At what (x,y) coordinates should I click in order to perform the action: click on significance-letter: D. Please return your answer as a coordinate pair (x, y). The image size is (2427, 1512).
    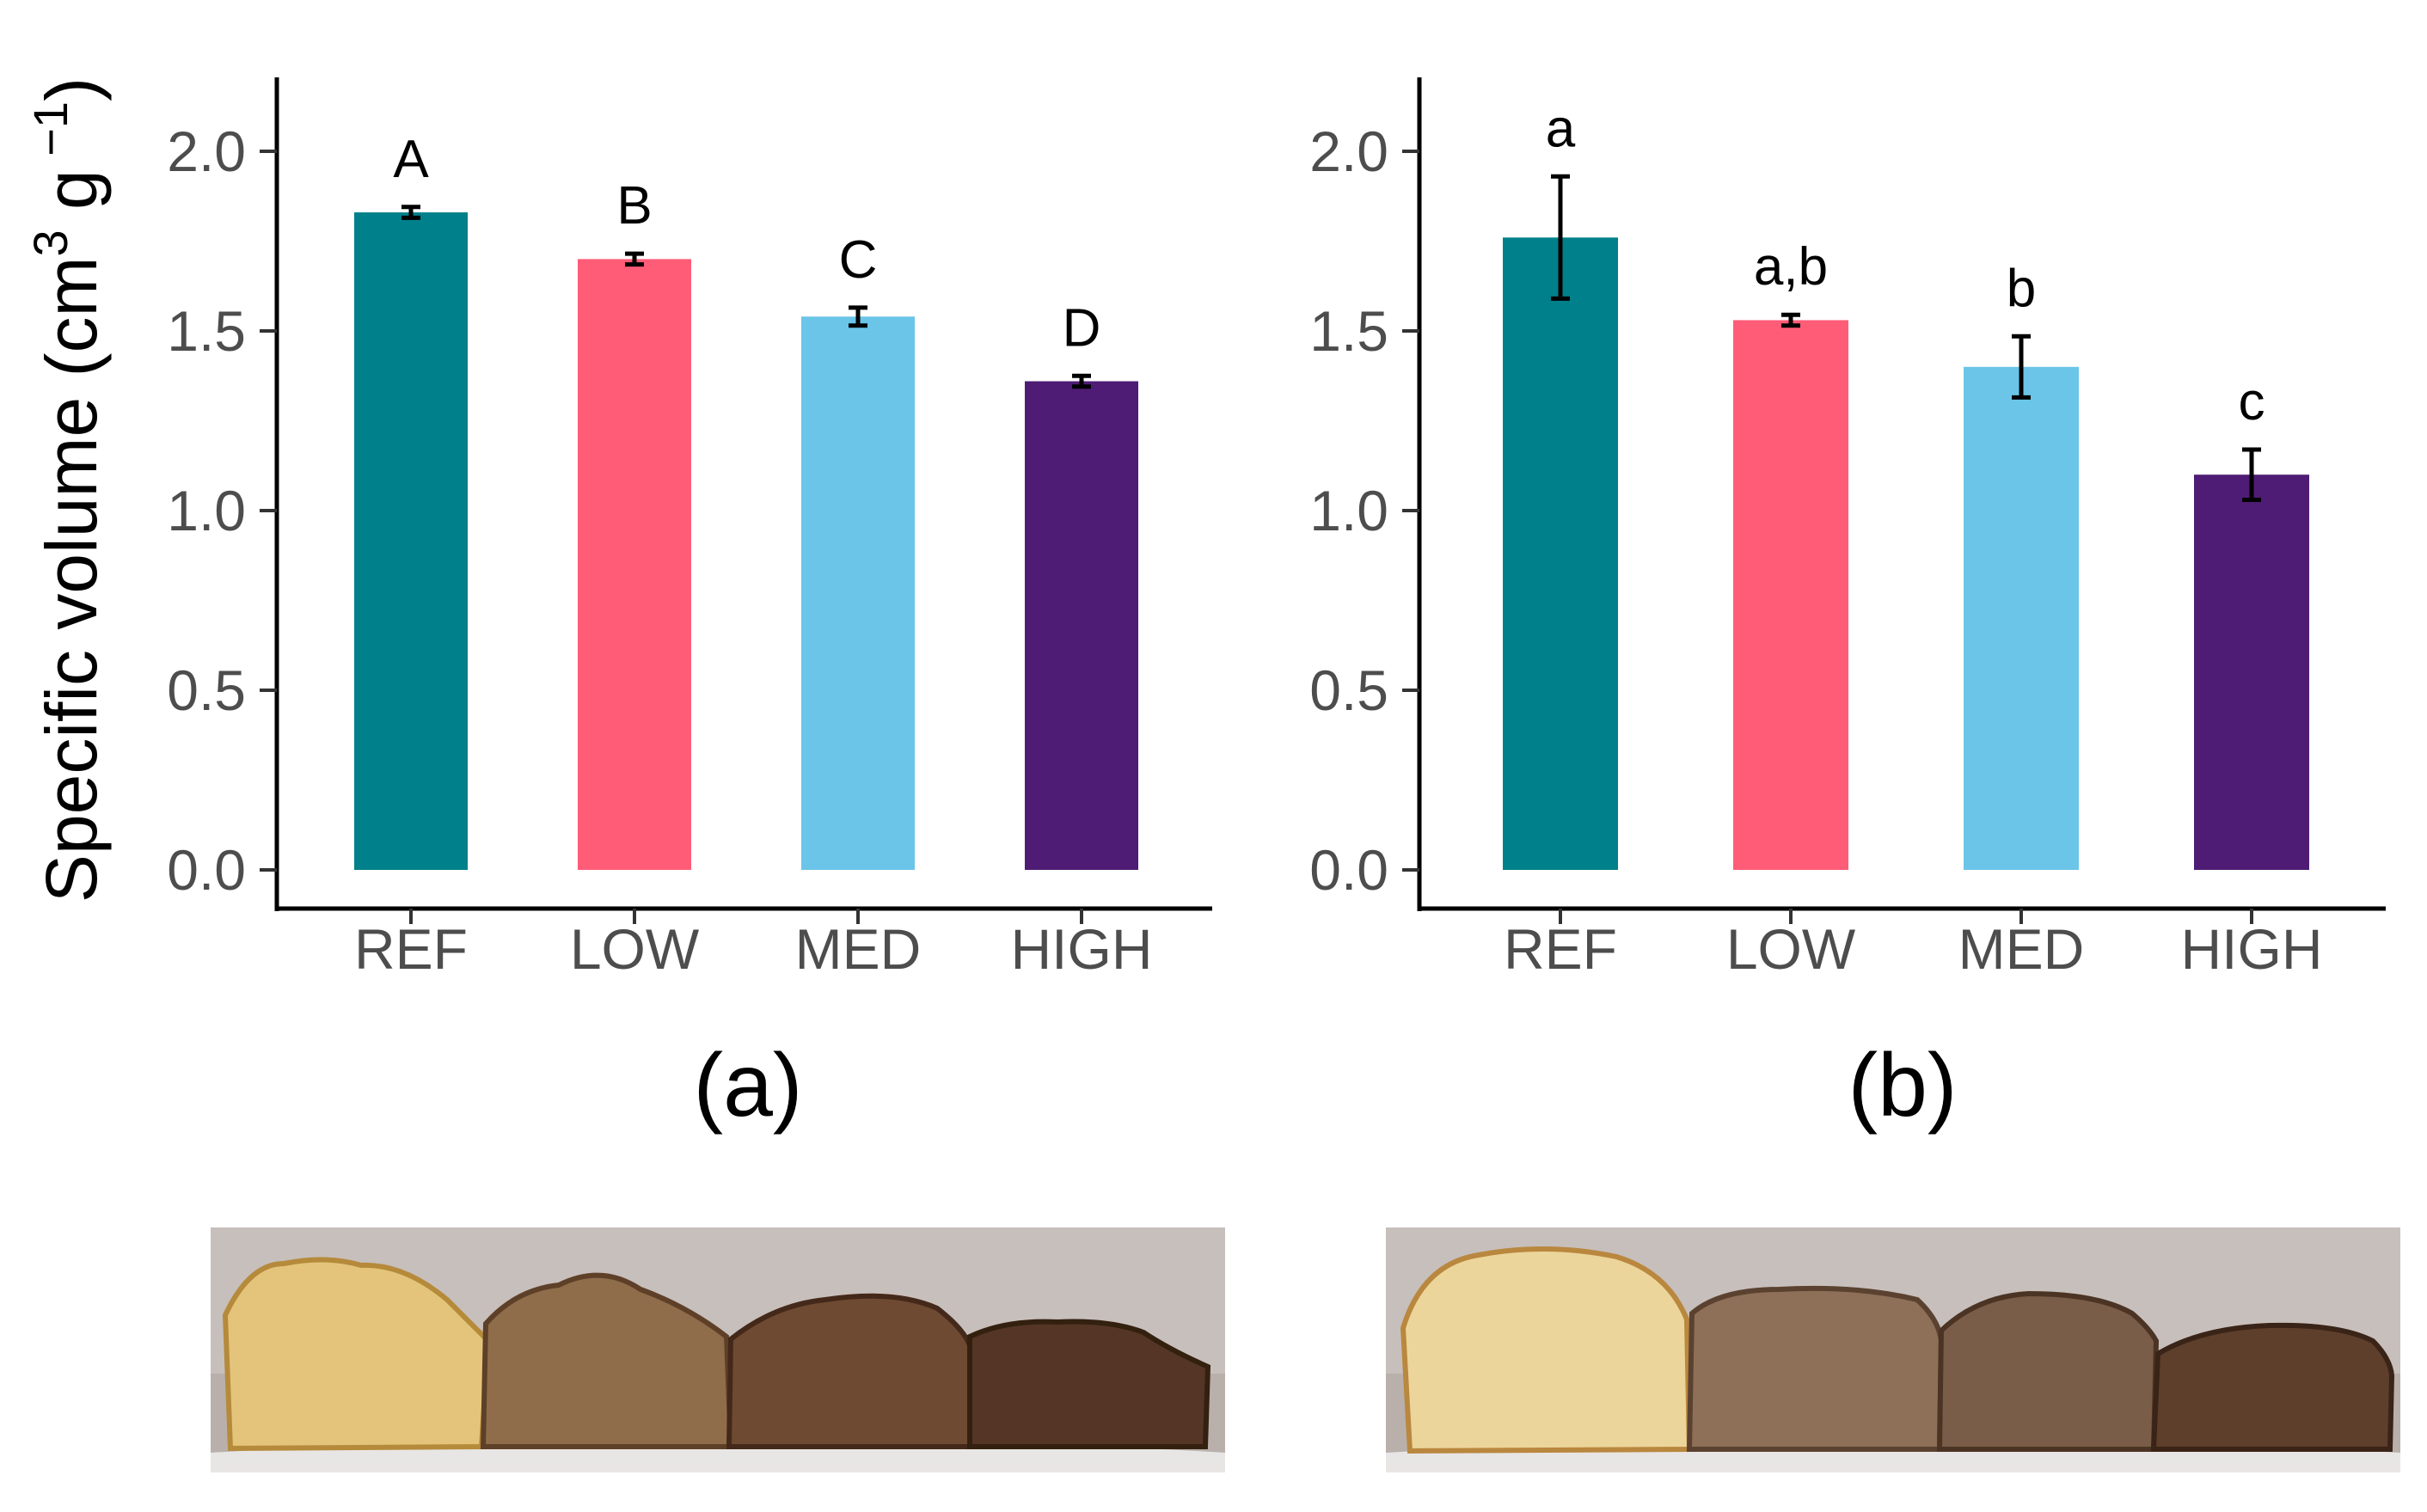
    Looking at the image, I should click on (1082, 328).